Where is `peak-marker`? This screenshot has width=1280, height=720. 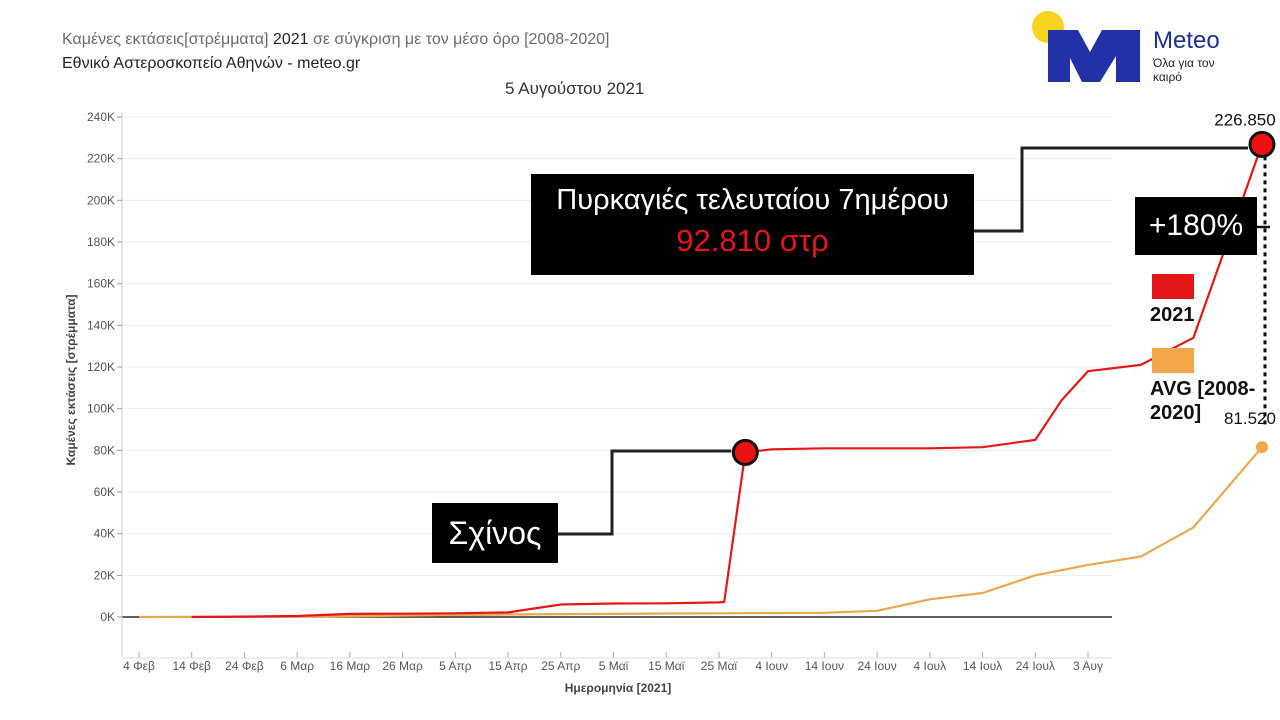
peak-marker is located at coordinates (1262, 144).